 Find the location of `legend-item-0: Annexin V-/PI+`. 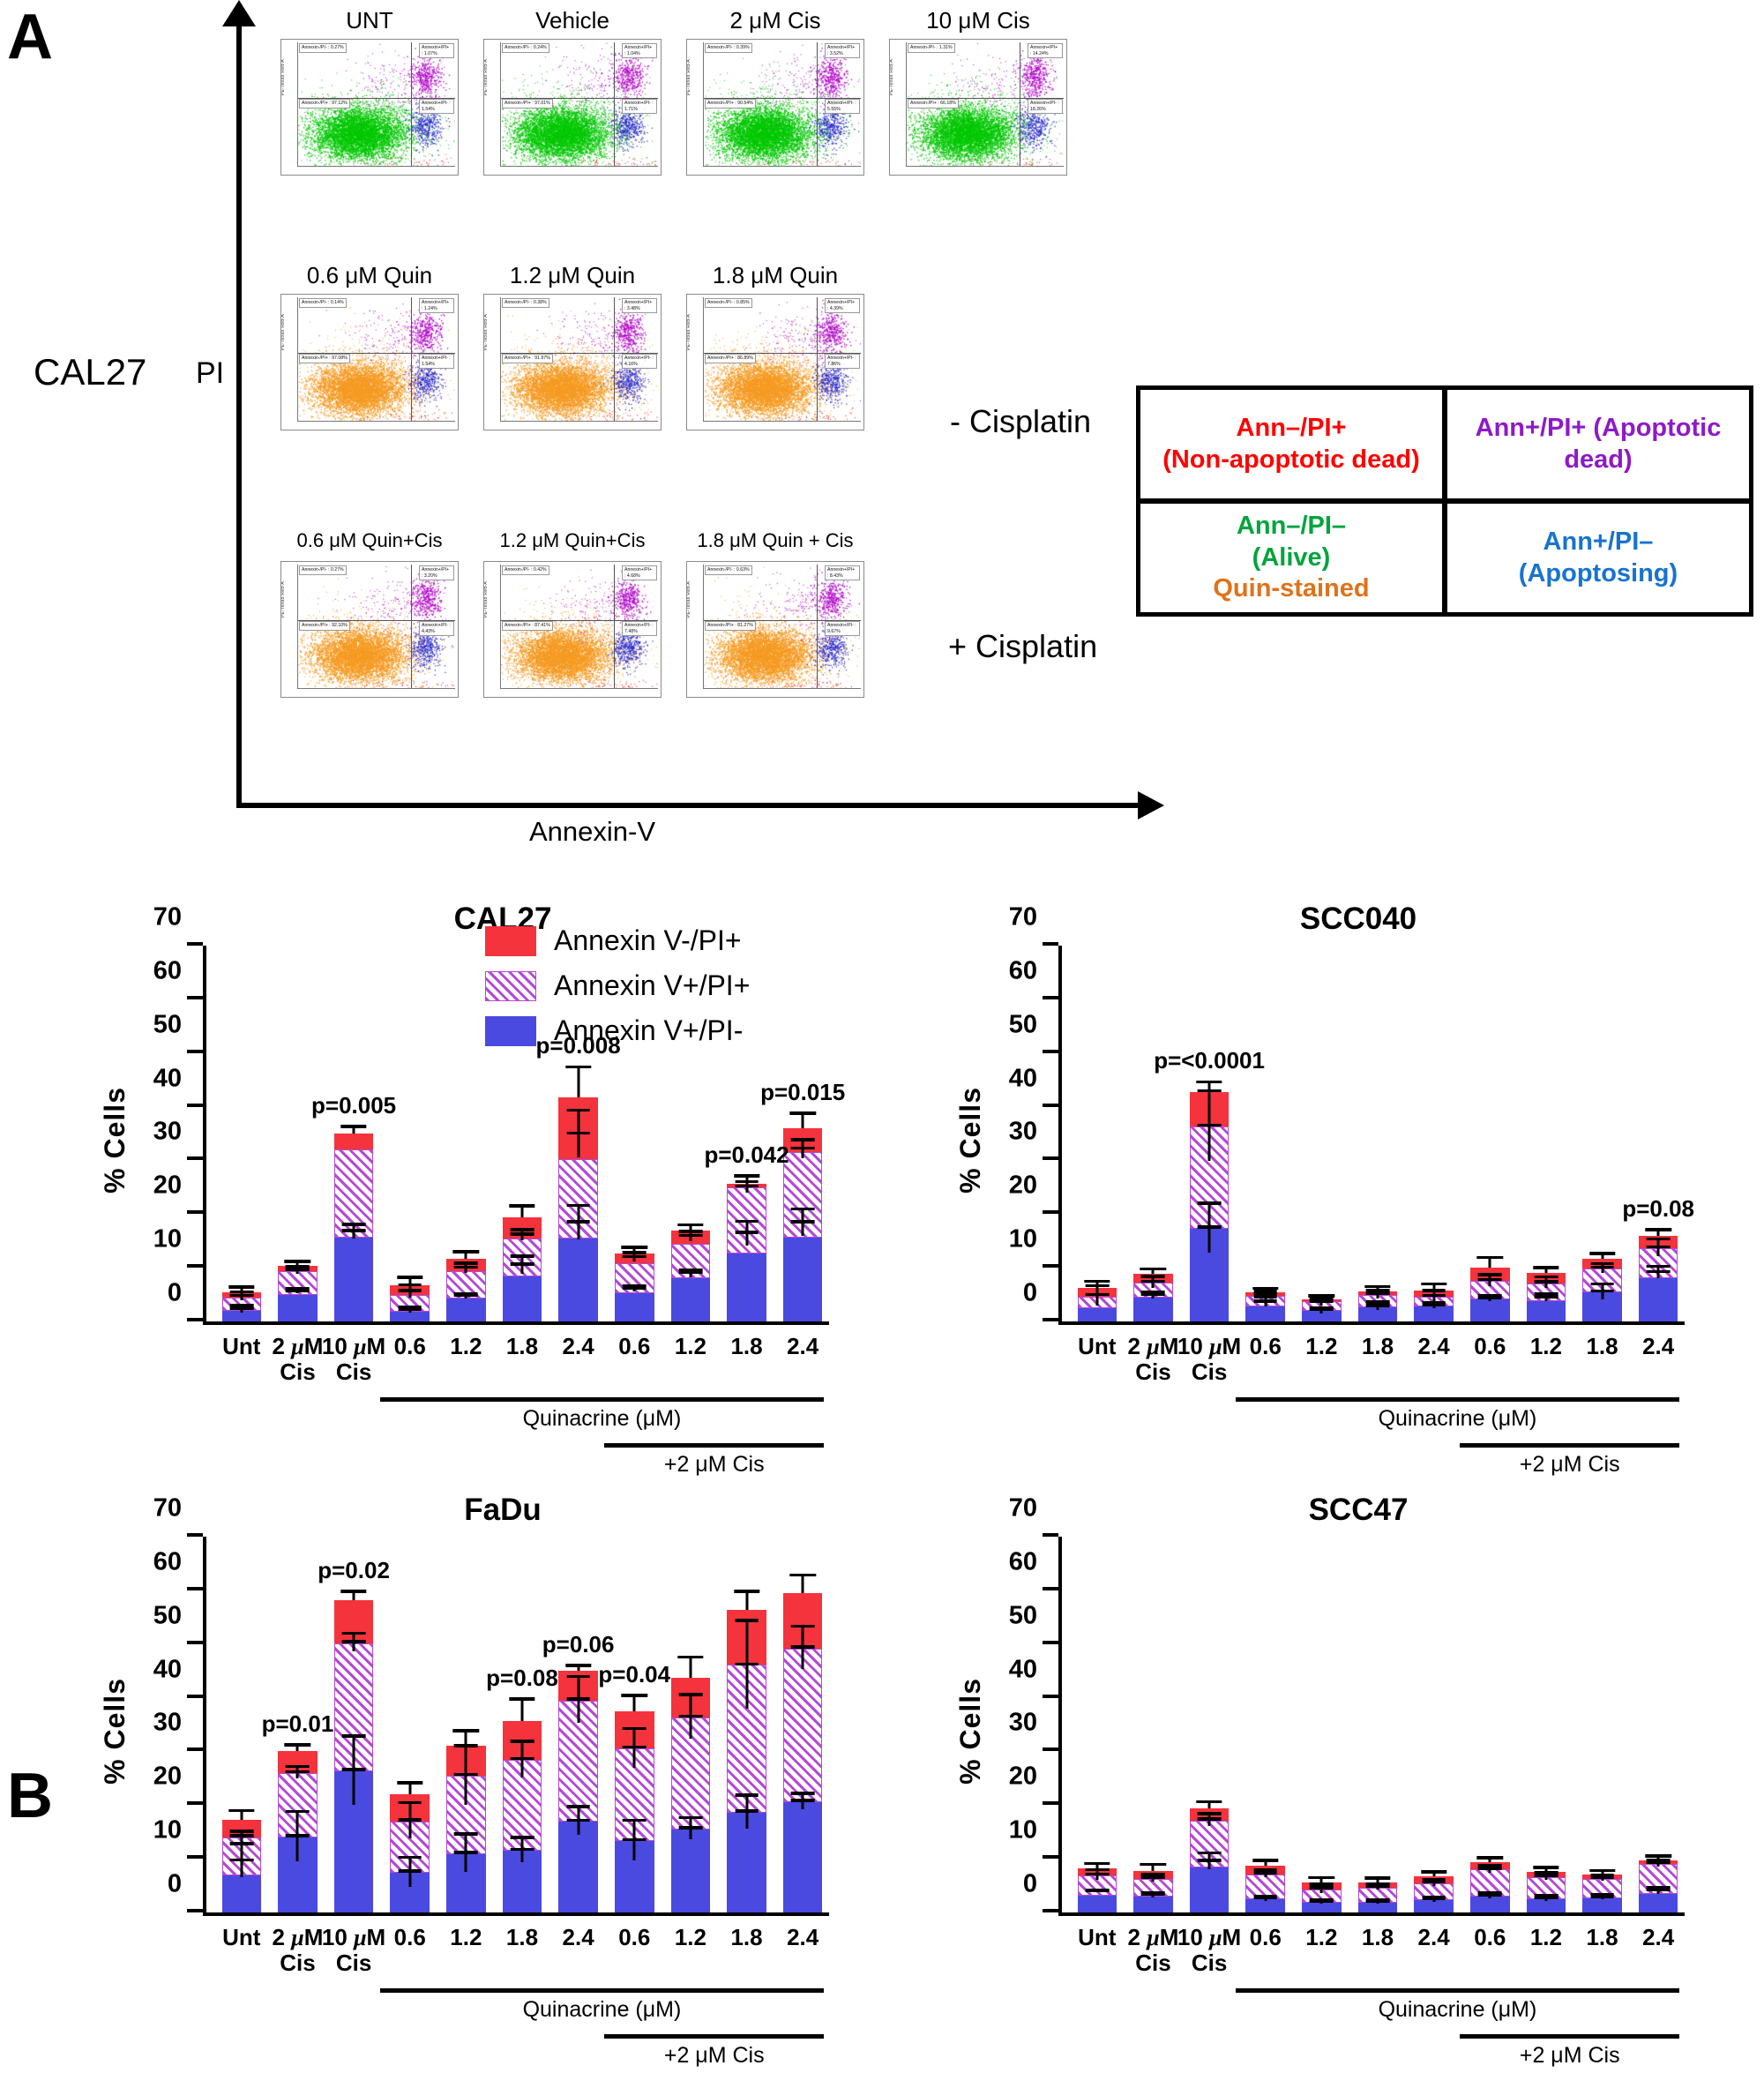

legend-item-0: Annexin V-/PI+ is located at coordinates (617, 940).